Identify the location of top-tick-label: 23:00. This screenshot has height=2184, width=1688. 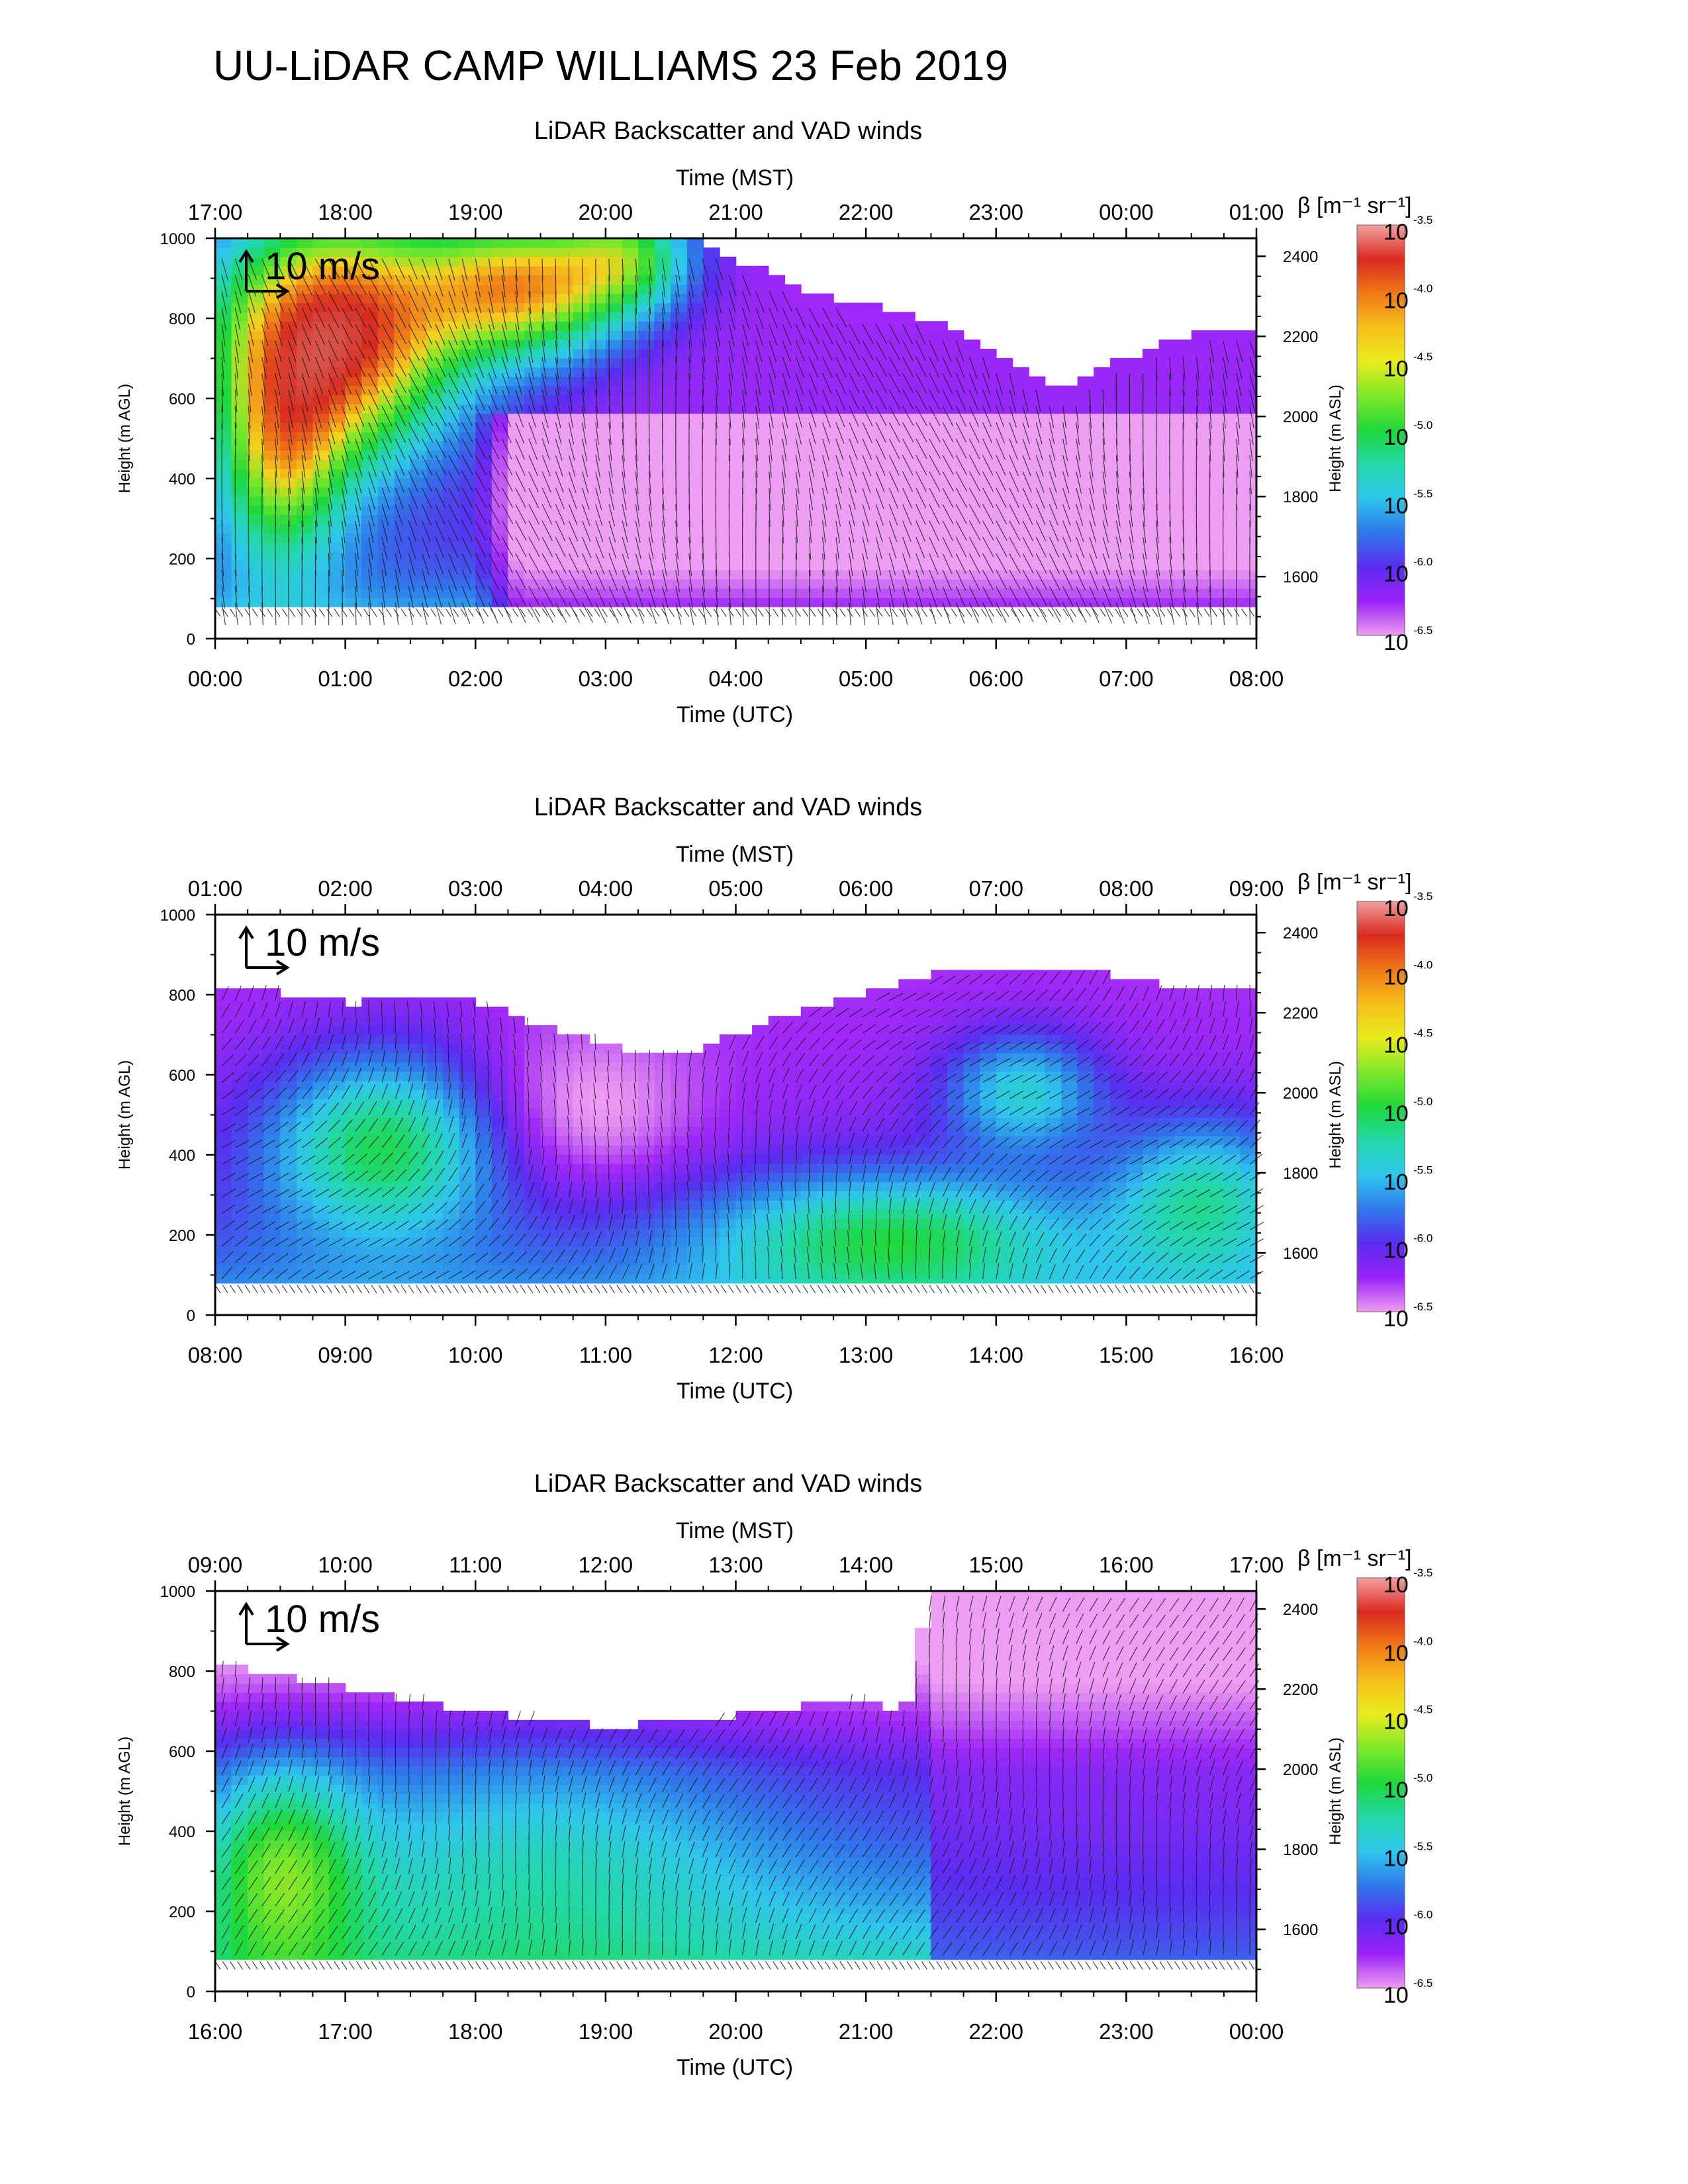
(995, 212).